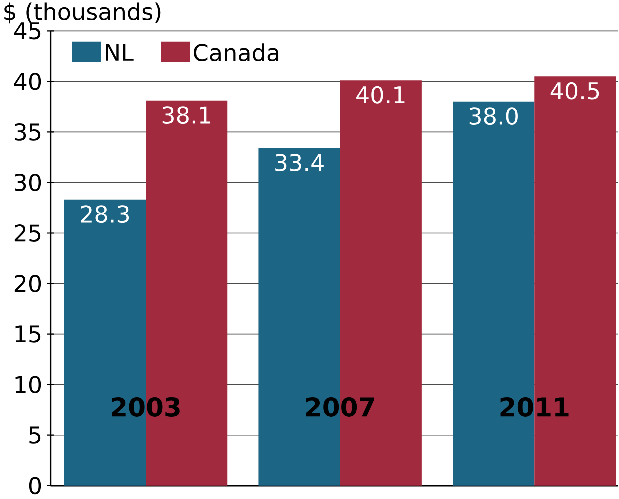 The height and width of the screenshot is (499, 619). What do you see at coordinates (236, 53) in the screenshot?
I see `legend-label: Canada` at bounding box center [236, 53].